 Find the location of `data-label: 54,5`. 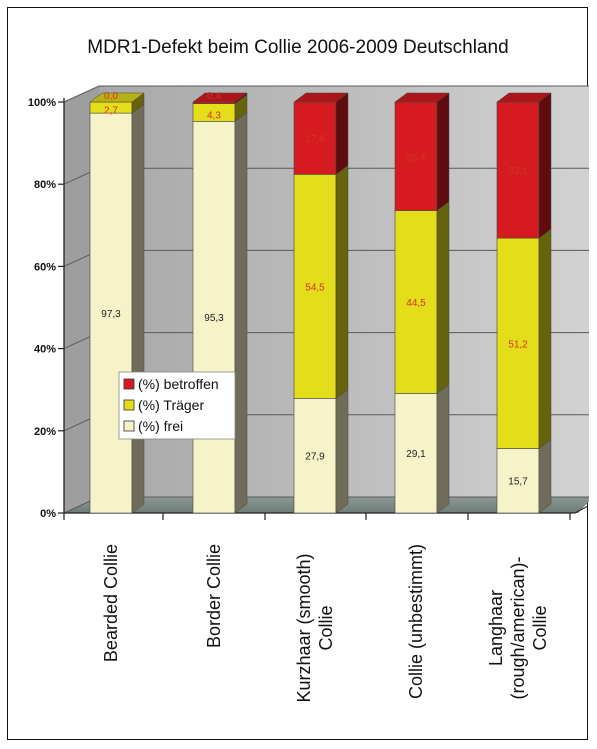

data-label: 54,5 is located at coordinates (315, 287).